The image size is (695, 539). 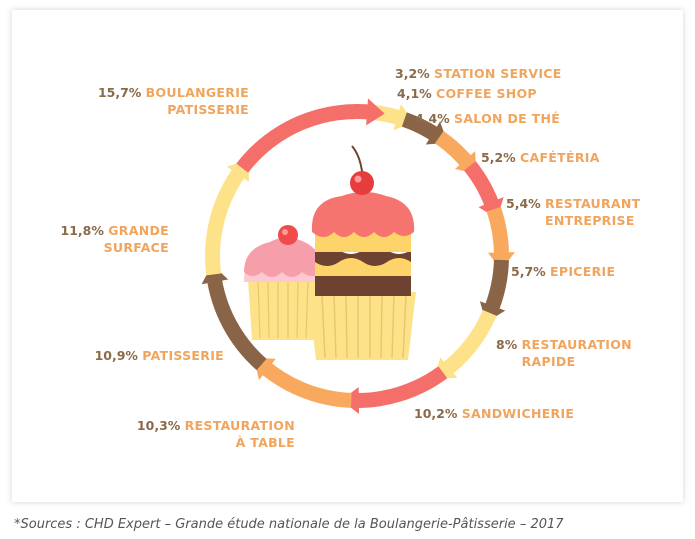 I want to click on slice-value: 5,2%, so click(x=500, y=157).